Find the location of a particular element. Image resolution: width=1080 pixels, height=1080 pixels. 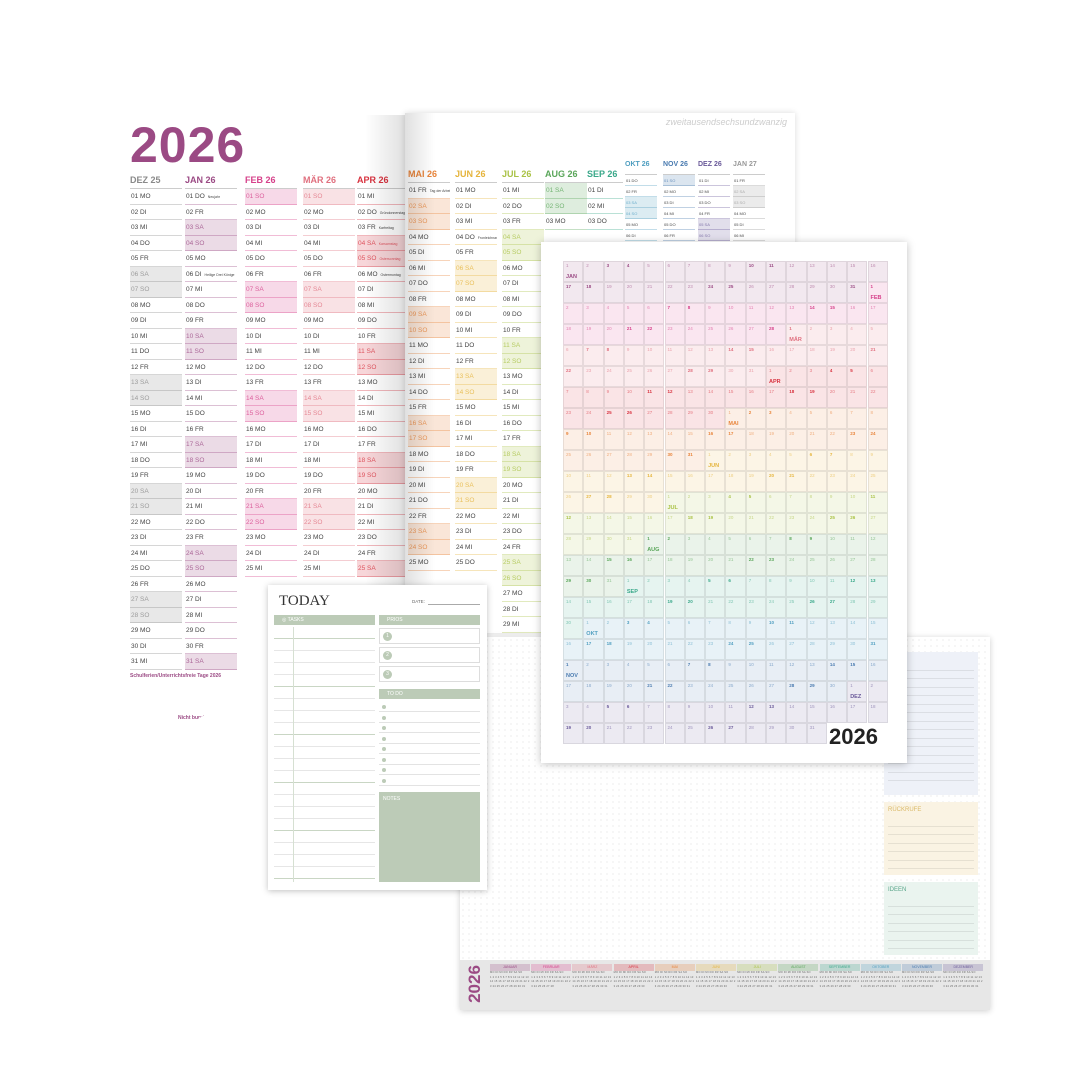

side-panel: IDEEN is located at coordinates (931, 918).